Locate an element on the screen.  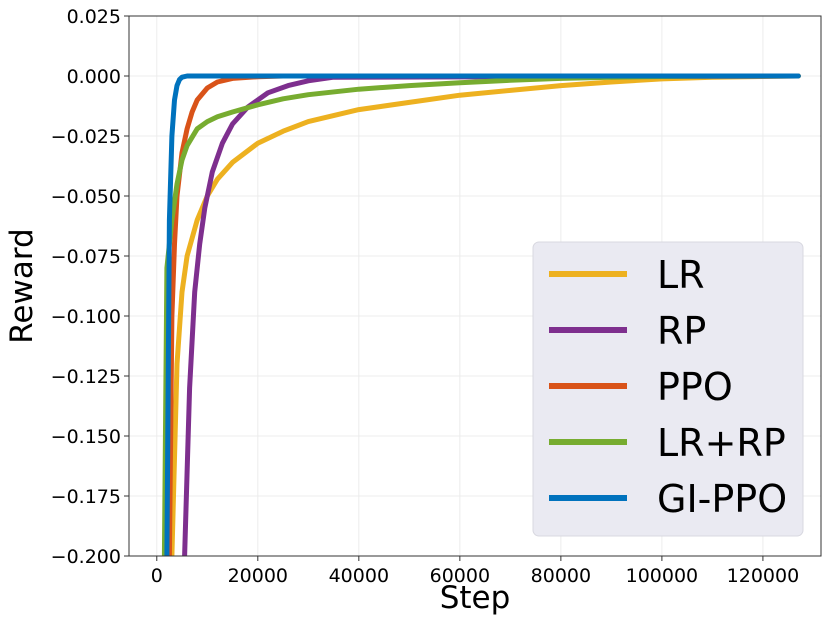
x-tick-label: 100000 is located at coordinates (662, 576).